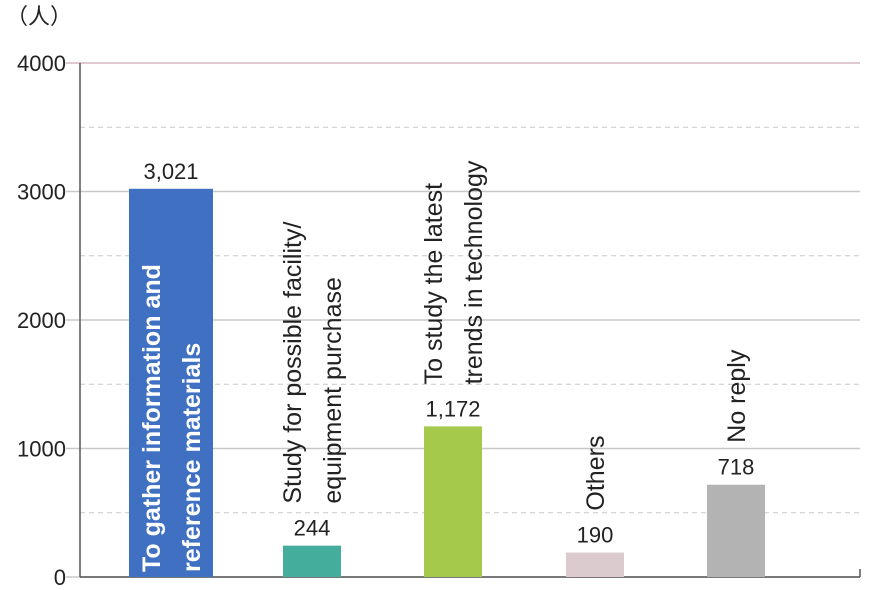 The image size is (870, 590). Describe the element at coordinates (152, 418) in the screenshot. I see `category-label: To gather information and` at that location.